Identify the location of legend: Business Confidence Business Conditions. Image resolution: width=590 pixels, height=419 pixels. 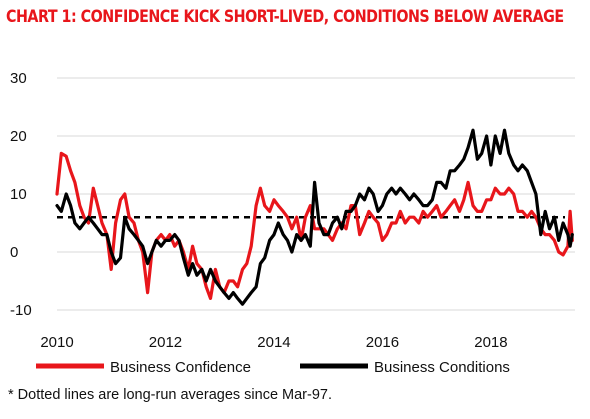
(273, 367).